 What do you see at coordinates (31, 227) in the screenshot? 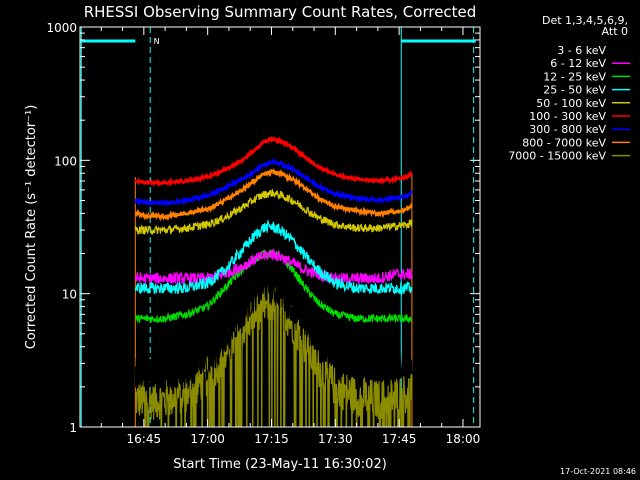
I see `y-axis-label: Corrected Count Rate (s⁻¹ detector⁻¹)` at bounding box center [31, 227].